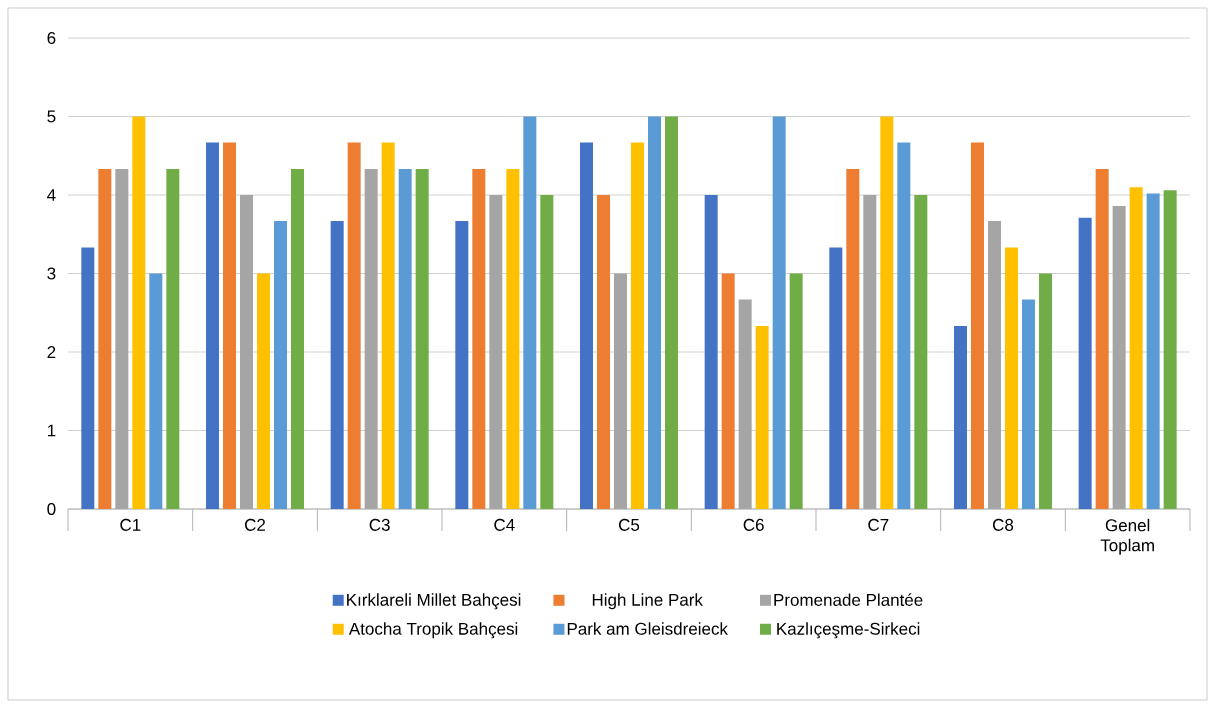 Image resolution: width=1215 pixels, height=706 pixels. Describe the element at coordinates (433, 630) in the screenshot. I see `legend-label: Atocha Tropik Bahçesi` at that location.